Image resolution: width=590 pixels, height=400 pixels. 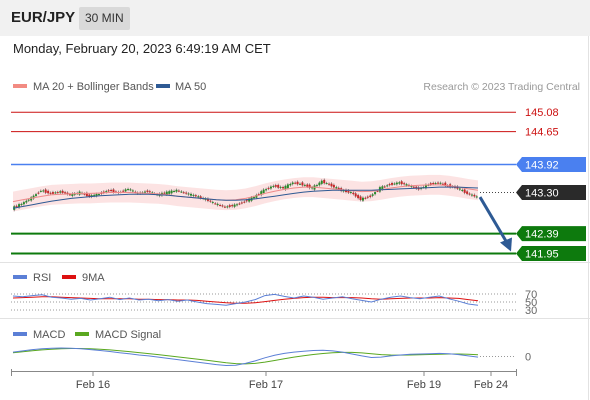 What do you see at coordinates (93, 87) in the screenshot?
I see `legend-label-ma20: MA 20 + Bollinger Bands` at bounding box center [93, 87].